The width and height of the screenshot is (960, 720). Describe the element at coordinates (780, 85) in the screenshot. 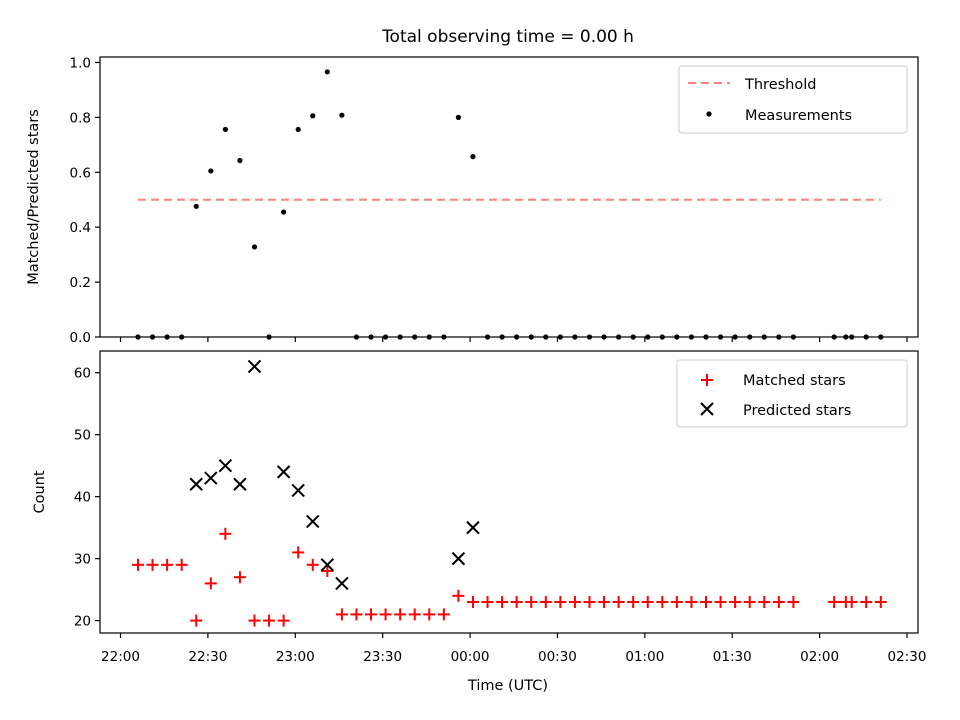

I see `legend-threshold-label: Threshold` at that location.